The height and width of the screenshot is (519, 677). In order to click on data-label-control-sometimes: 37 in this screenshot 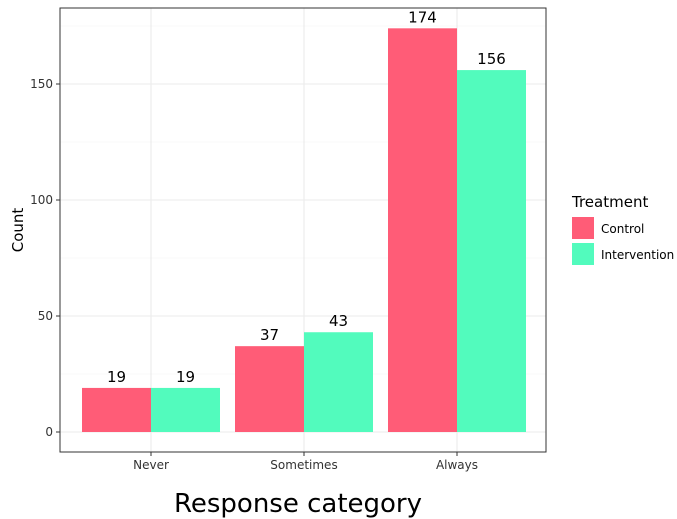, I will do `click(269, 335)`.